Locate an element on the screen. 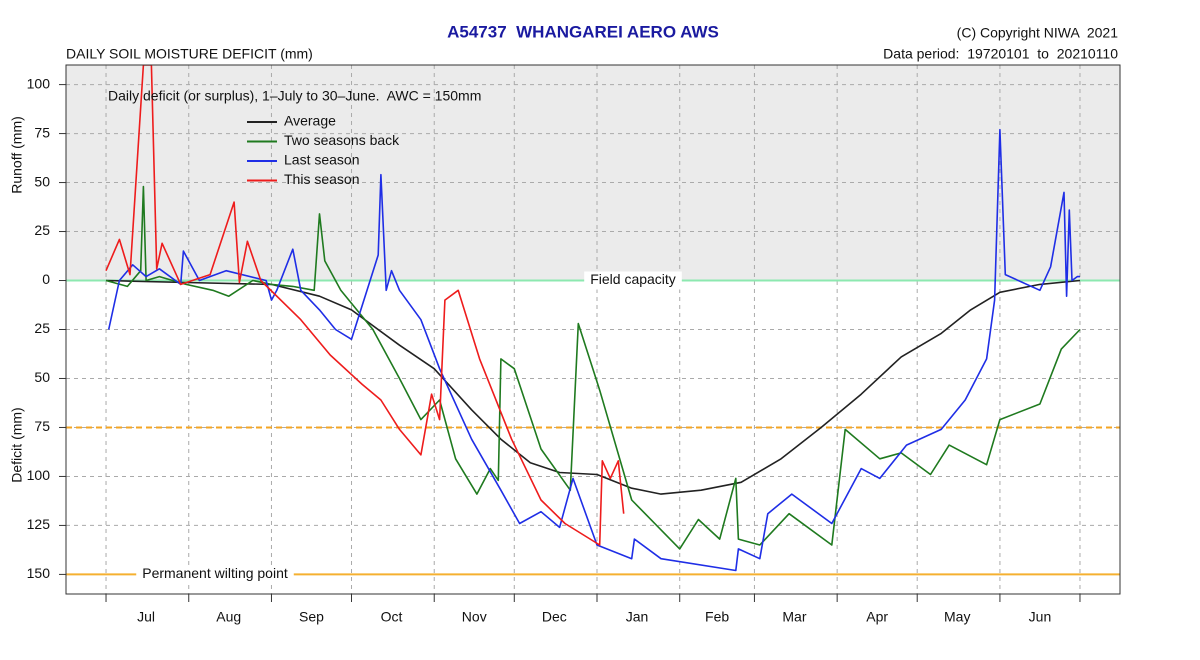 This screenshot has width=1200, height=660. y-axis-label: Deficit (mm) is located at coordinates (17, 444).